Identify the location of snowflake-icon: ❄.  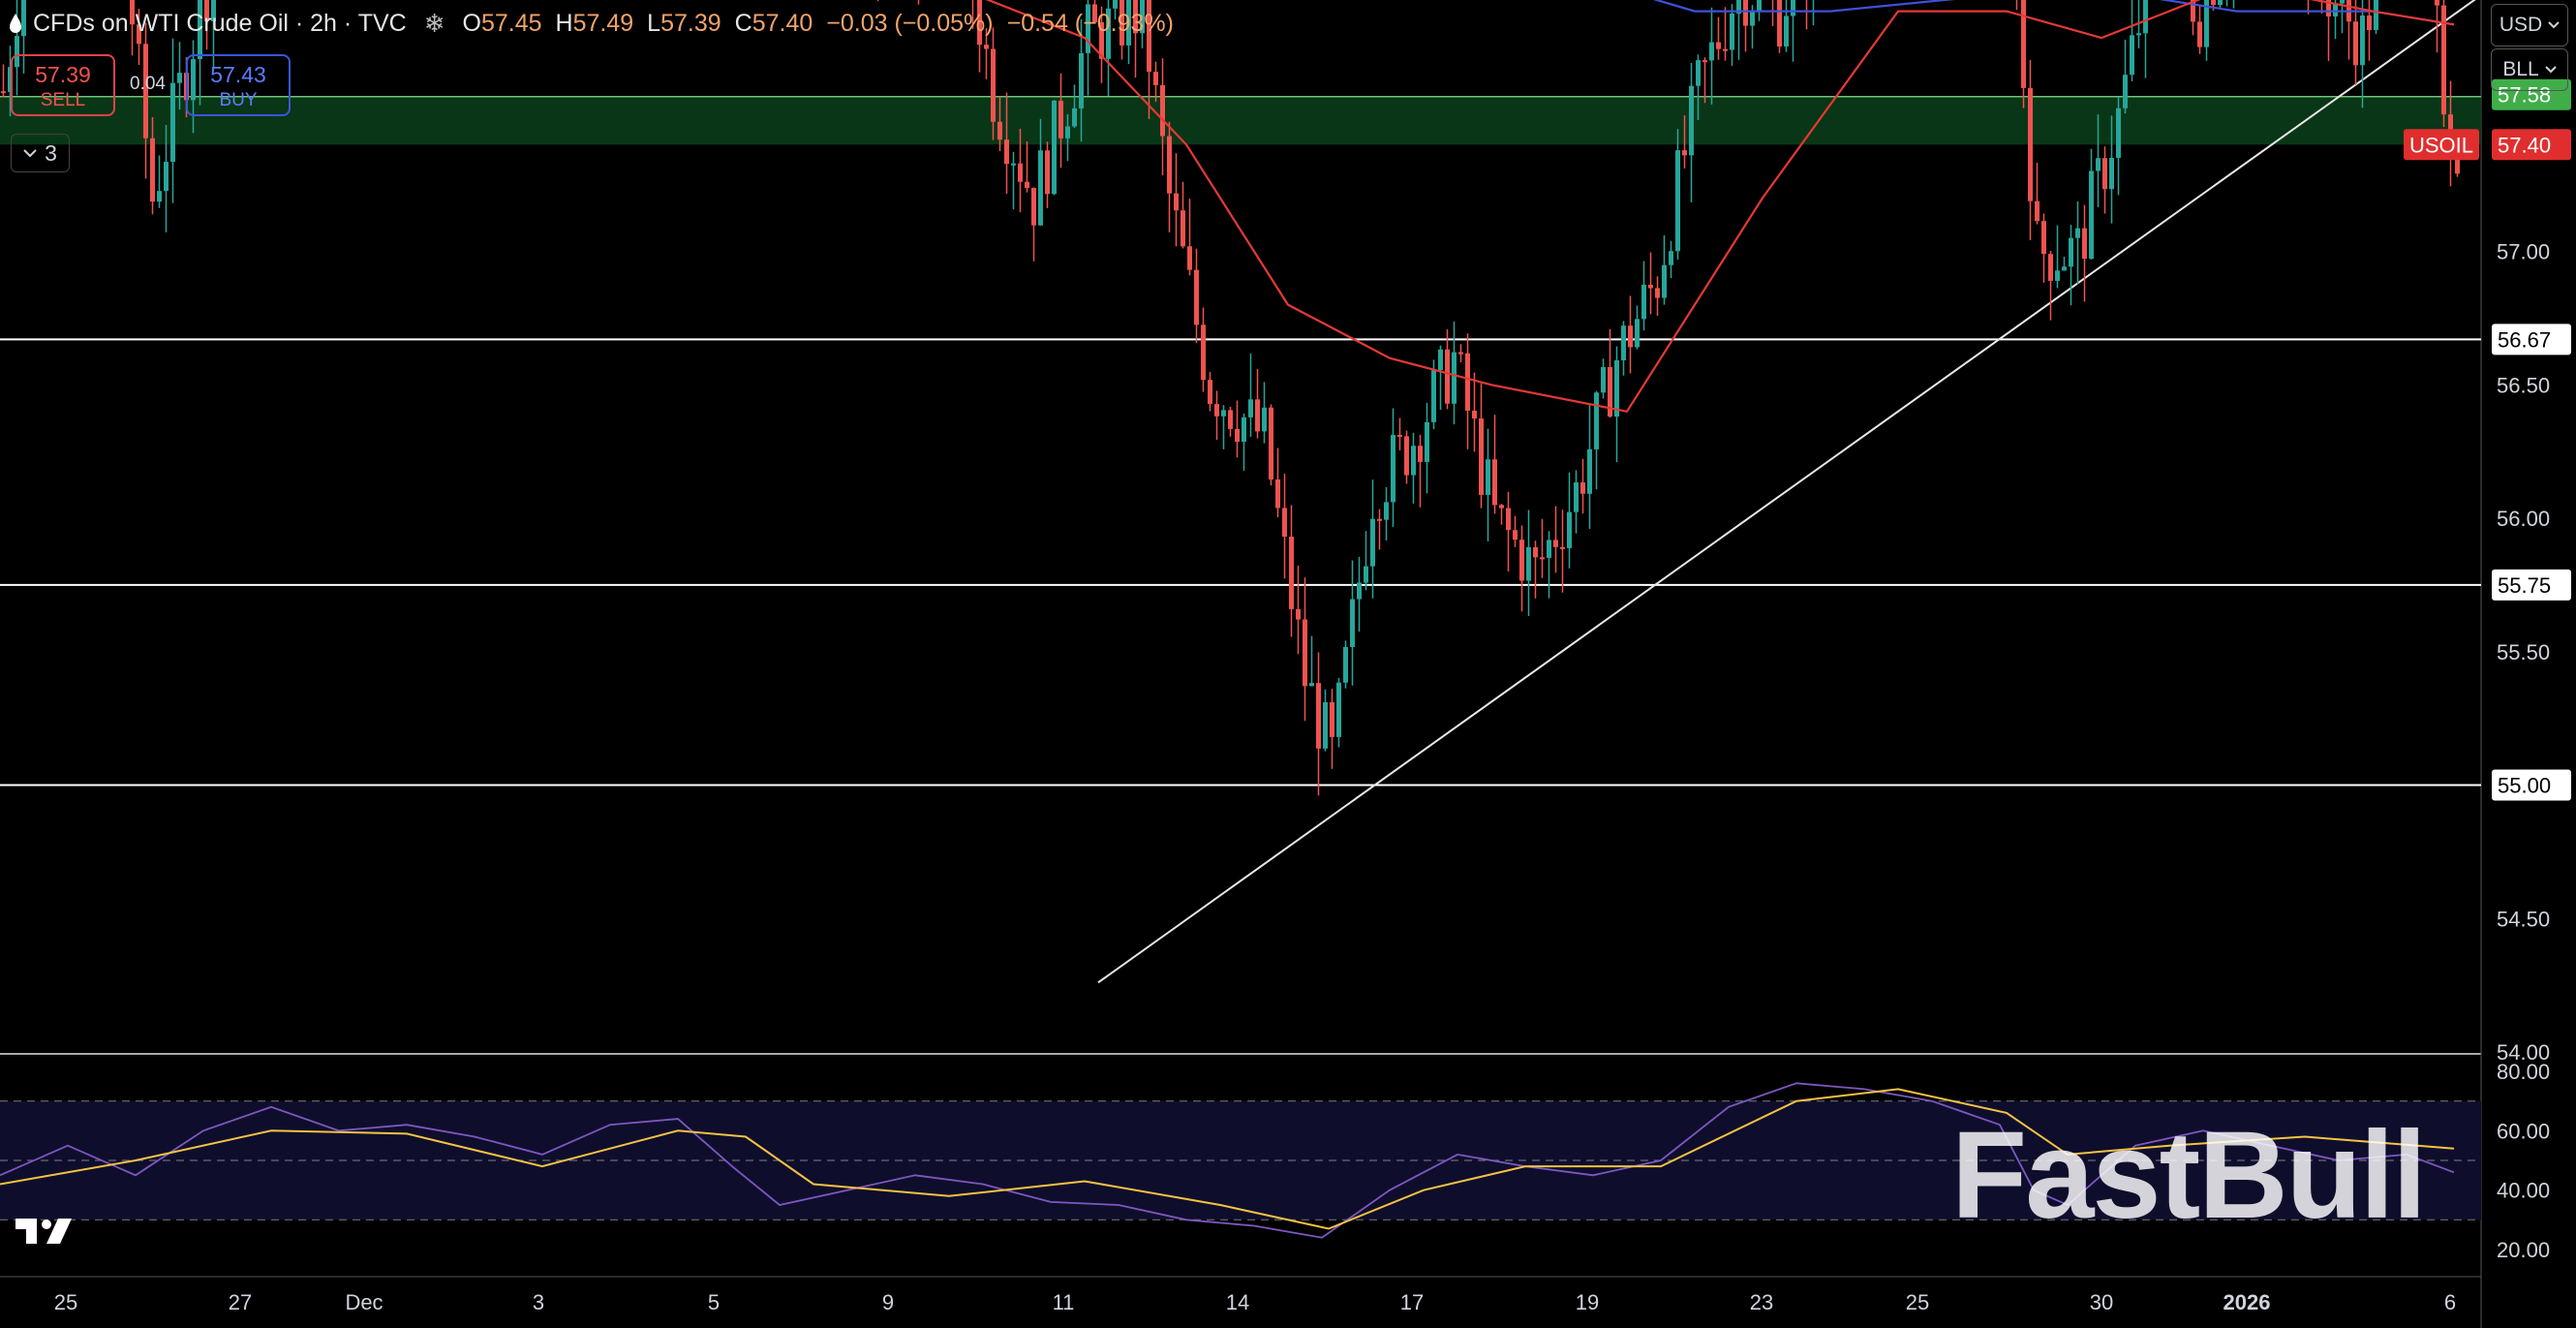
(434, 23).